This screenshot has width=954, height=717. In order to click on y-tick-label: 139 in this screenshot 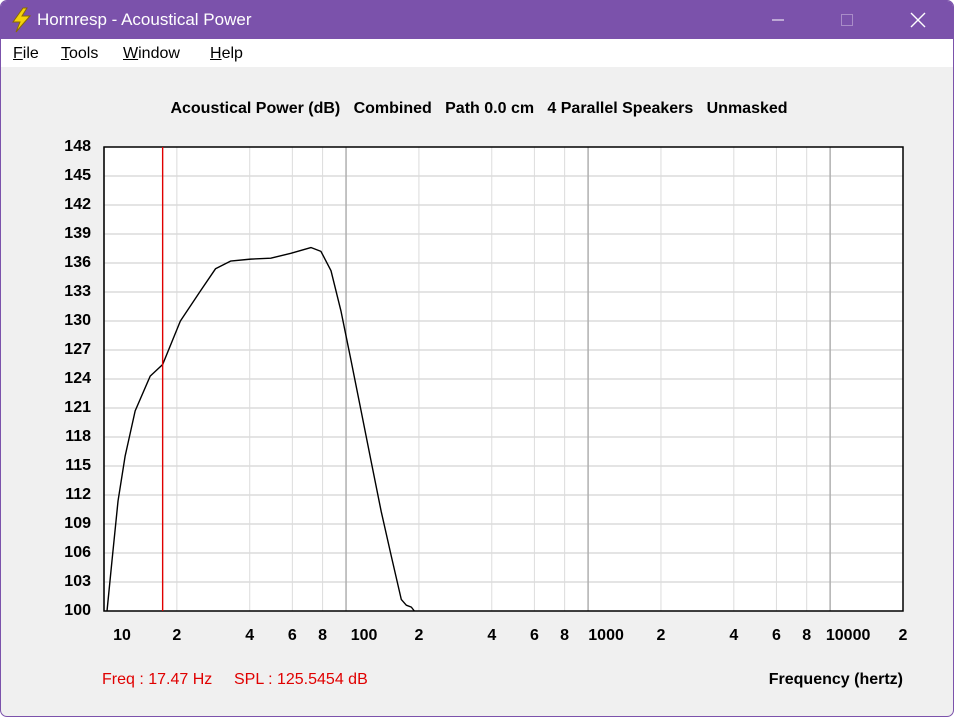, I will do `click(77, 233)`.